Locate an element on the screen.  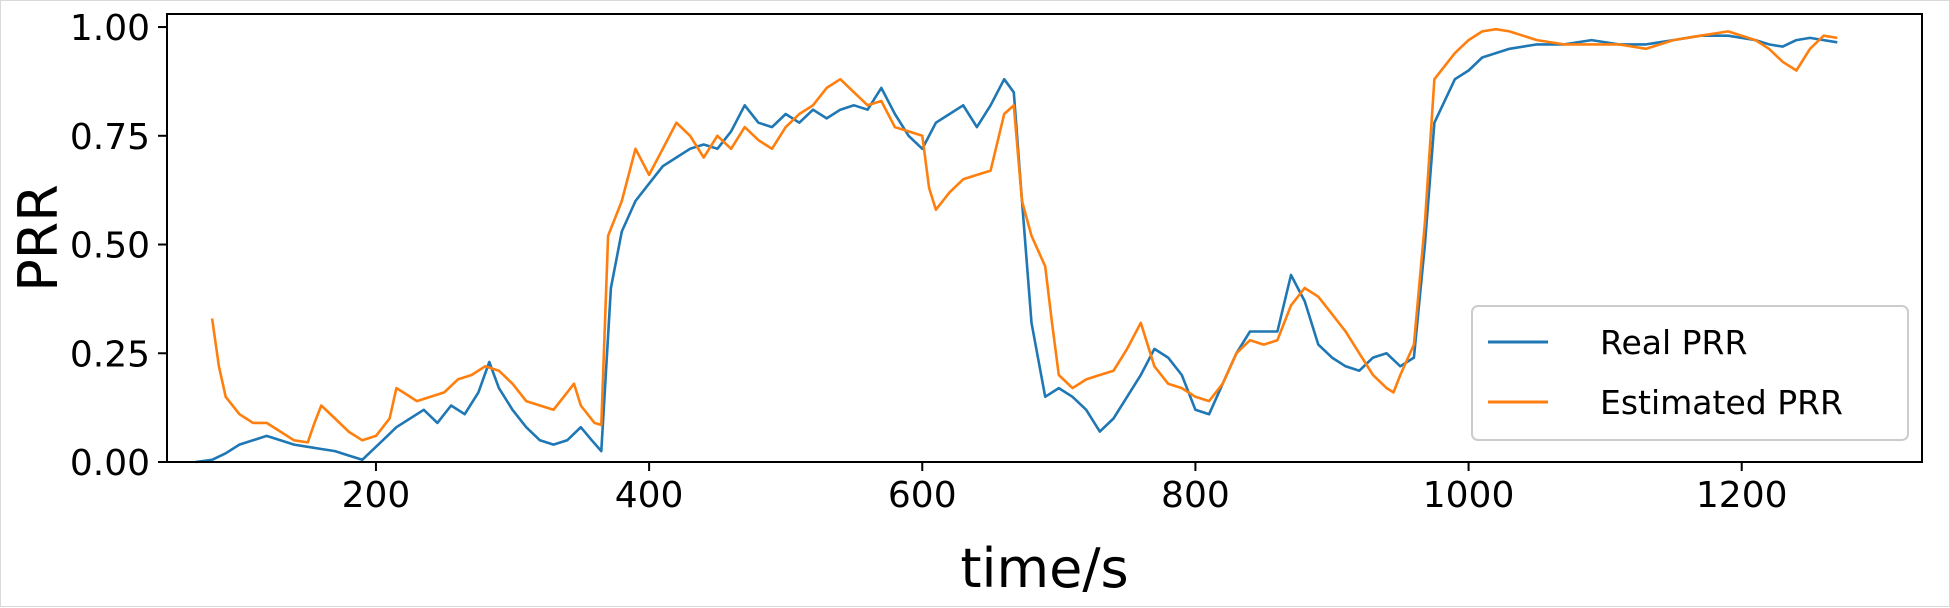
x-tick-label: 1000 is located at coordinates (1469, 495).